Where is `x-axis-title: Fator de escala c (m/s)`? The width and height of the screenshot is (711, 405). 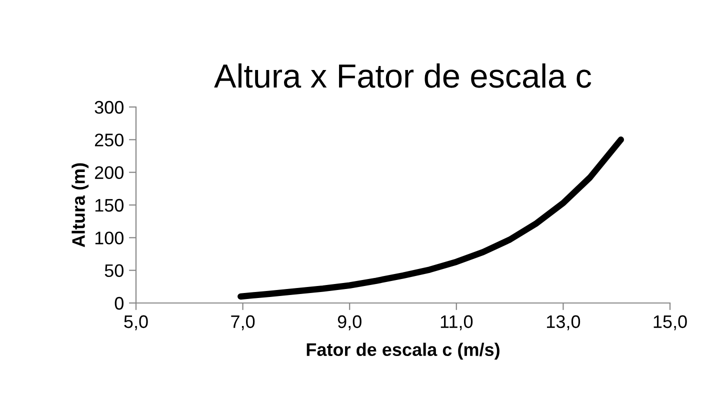 x-axis-title: Fator de escala c (m/s) is located at coordinates (403, 351).